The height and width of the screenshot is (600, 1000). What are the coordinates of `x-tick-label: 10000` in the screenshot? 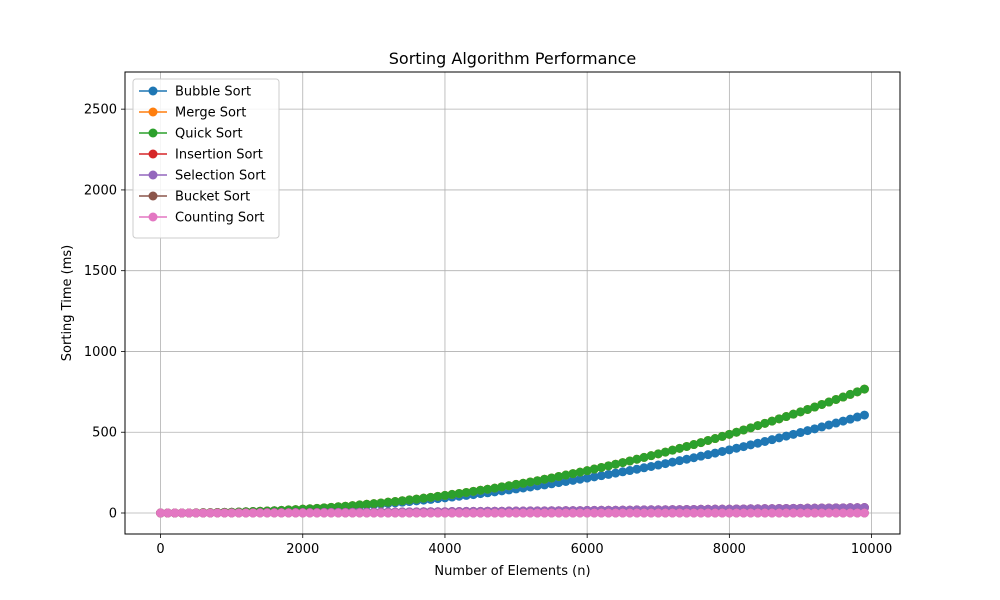 It's located at (871, 549).